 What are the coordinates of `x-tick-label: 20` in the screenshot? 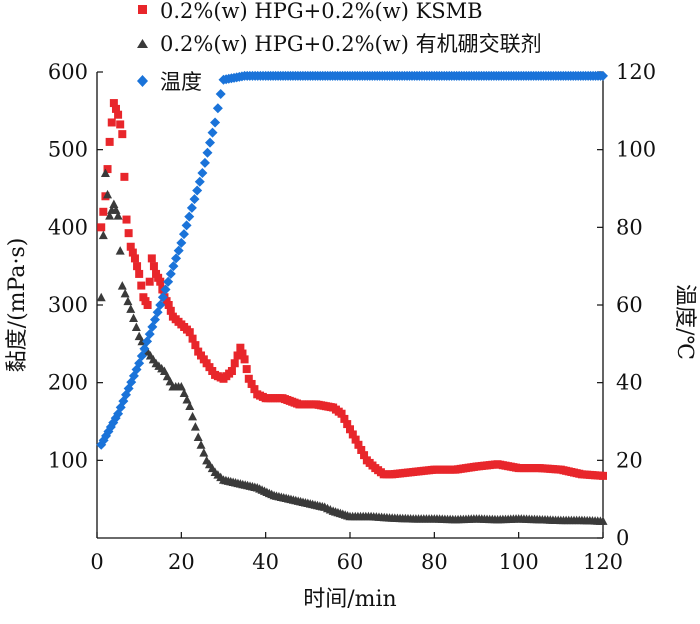 It's located at (181, 562).